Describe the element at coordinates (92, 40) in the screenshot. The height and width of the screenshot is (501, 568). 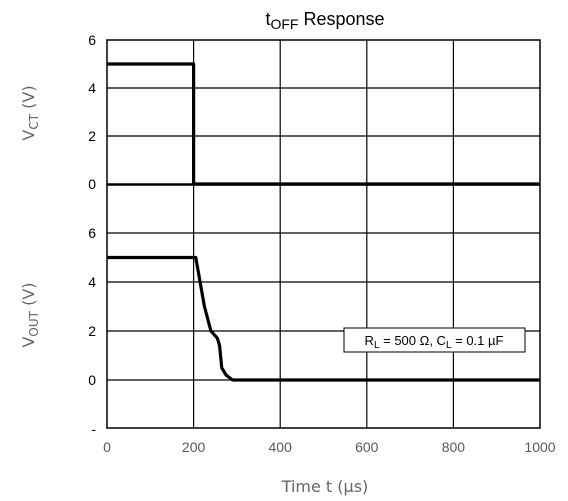
I see `vct-ytick-label: 6` at that location.